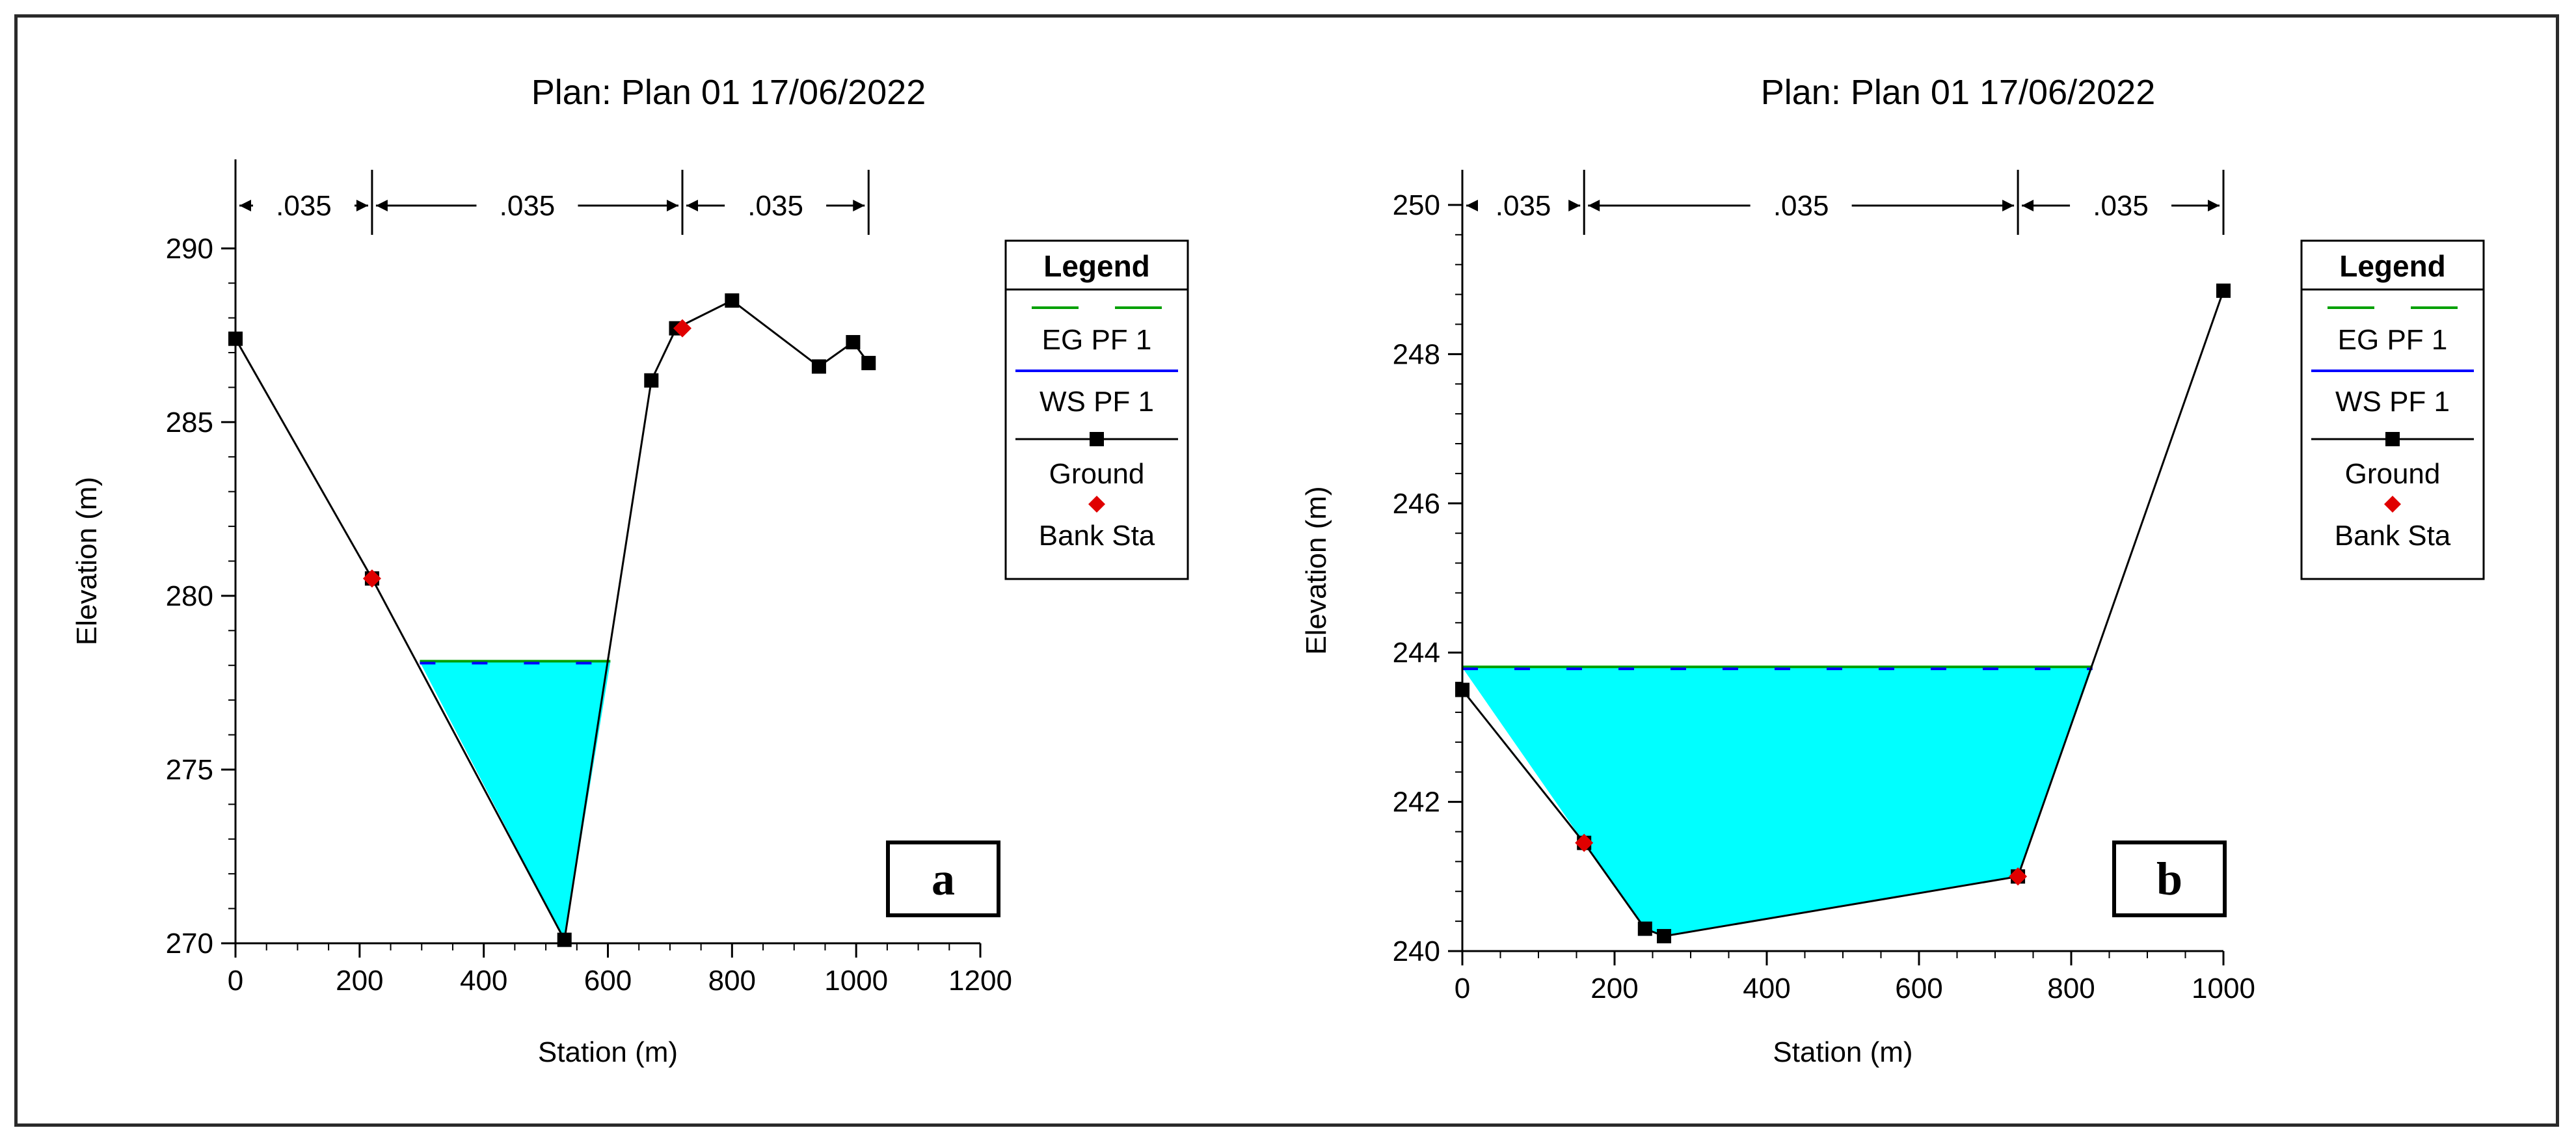  Describe the element at coordinates (189, 770) in the screenshot. I see `y-tick-label: 275` at that location.